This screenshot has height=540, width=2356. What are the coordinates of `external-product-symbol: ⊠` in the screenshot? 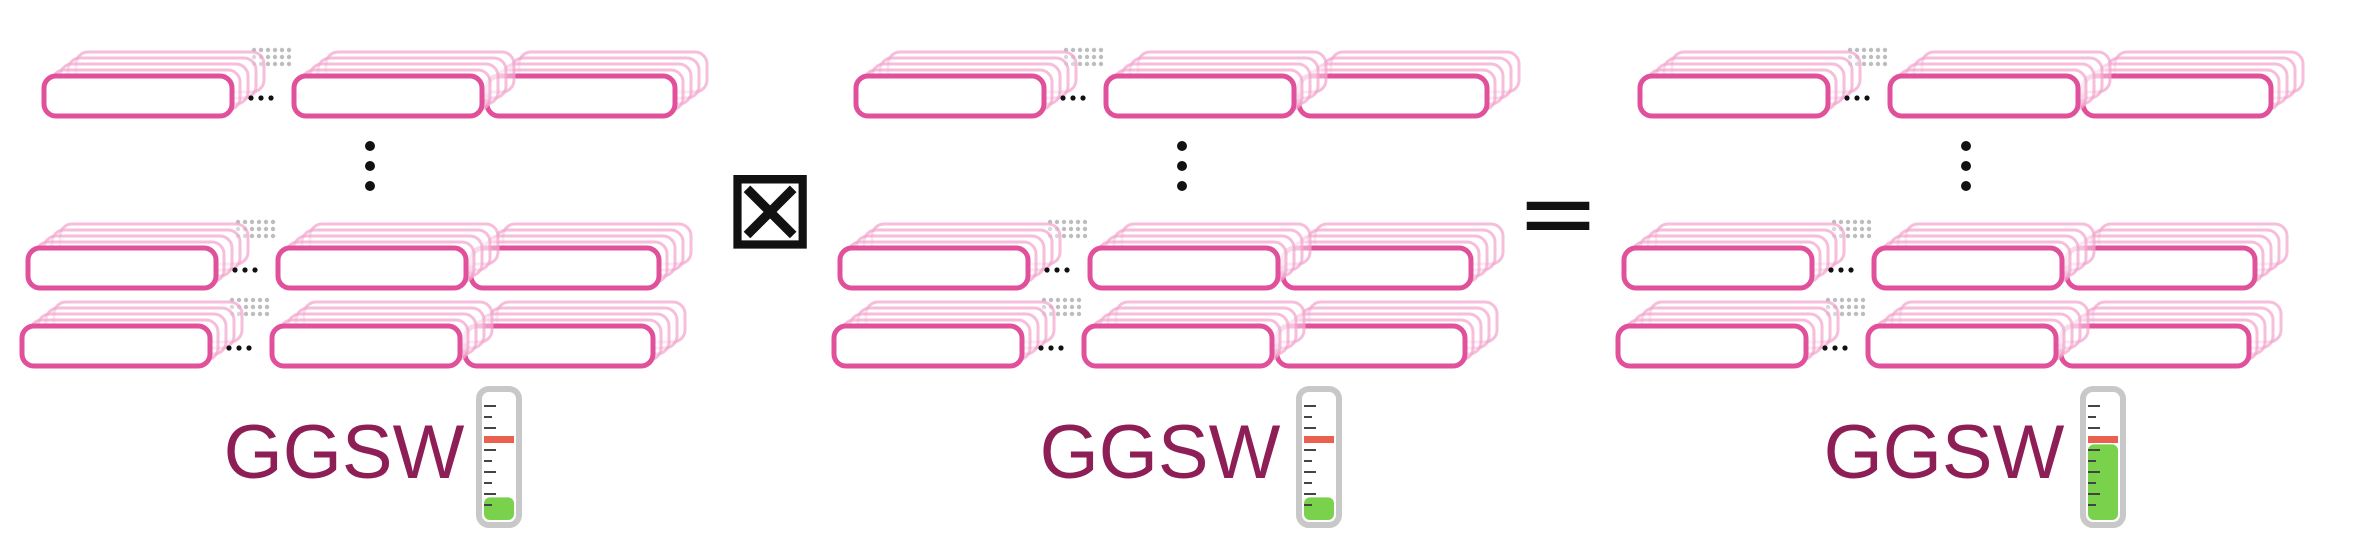 It's located at (770, 209).